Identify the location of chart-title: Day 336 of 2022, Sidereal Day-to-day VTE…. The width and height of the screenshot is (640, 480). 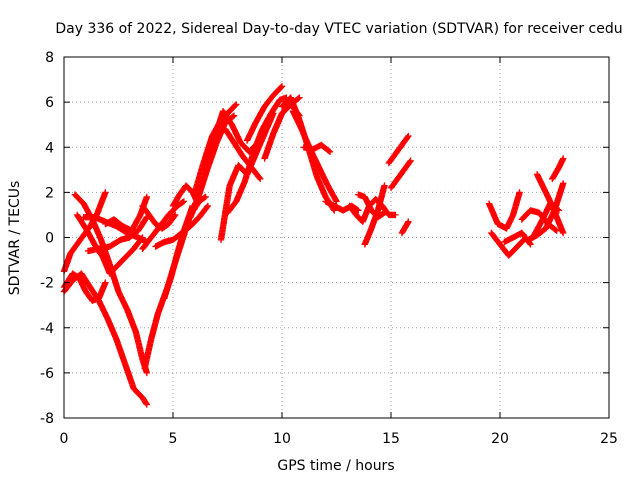
(338, 29).